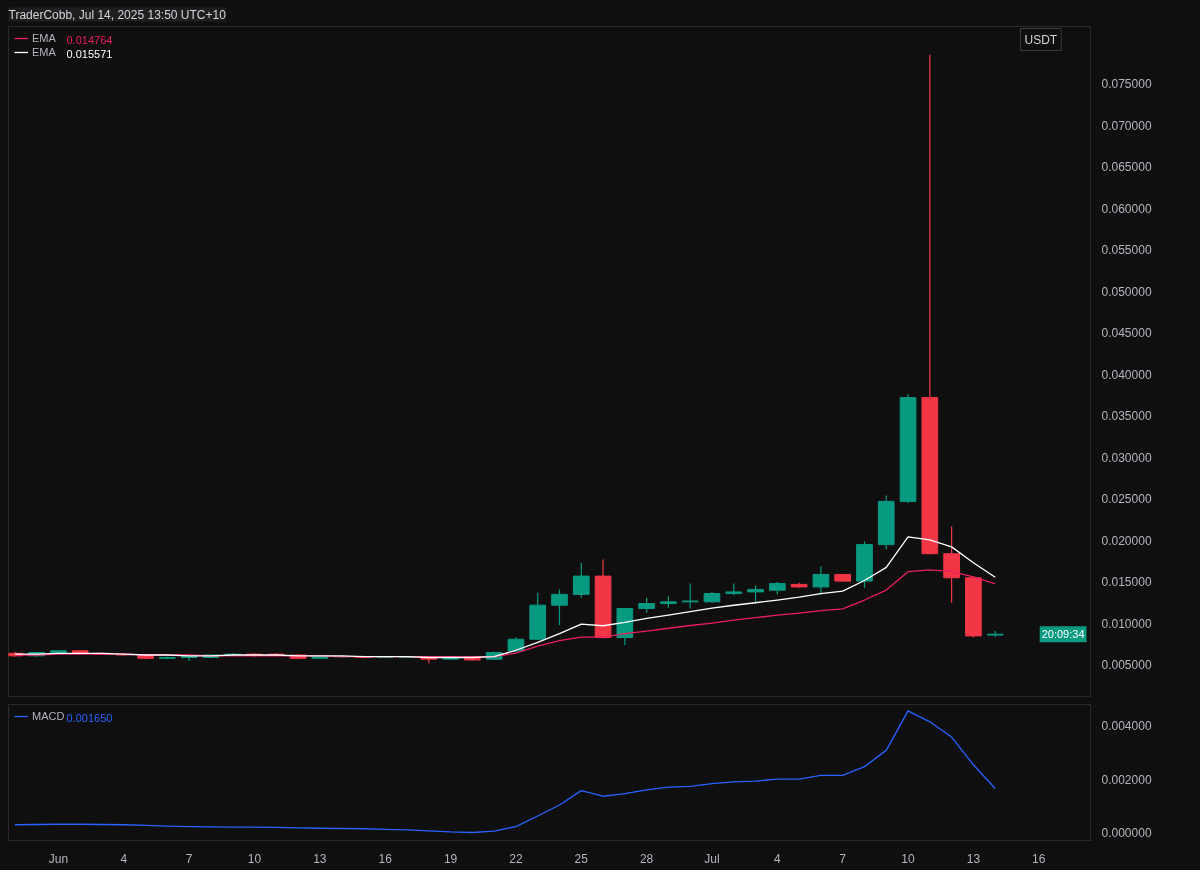  I want to click on y-tick-label: 0.030000, so click(1126, 457).